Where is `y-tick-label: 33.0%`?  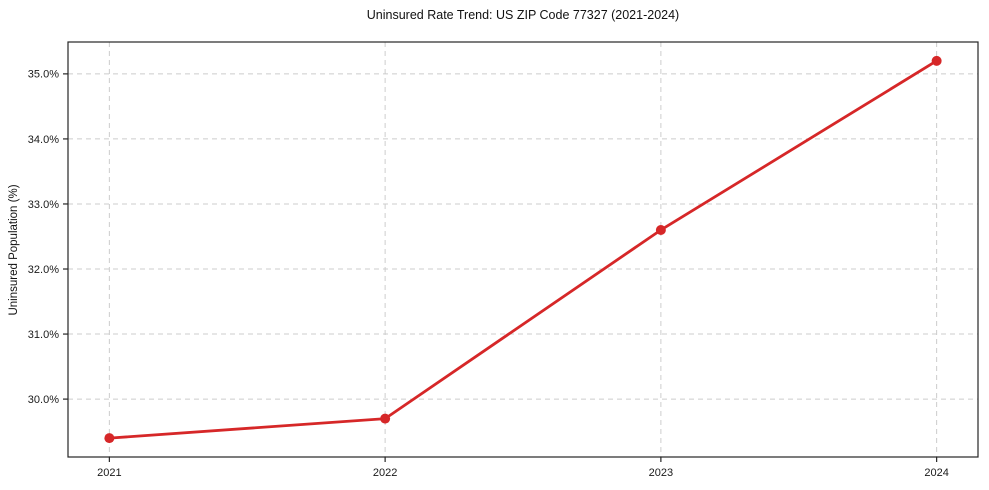 y-tick-label: 33.0% is located at coordinates (43, 205).